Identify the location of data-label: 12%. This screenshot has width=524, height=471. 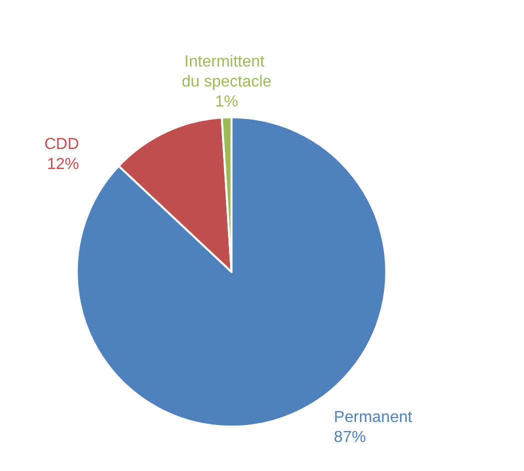
(63, 164).